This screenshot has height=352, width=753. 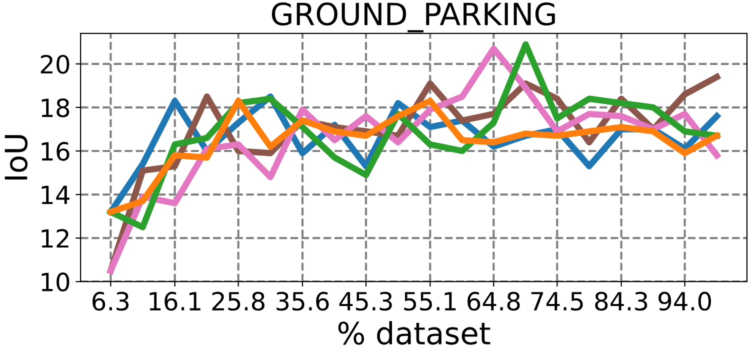 What do you see at coordinates (56, 195) in the screenshot?
I see `y-tick-label: 14` at bounding box center [56, 195].